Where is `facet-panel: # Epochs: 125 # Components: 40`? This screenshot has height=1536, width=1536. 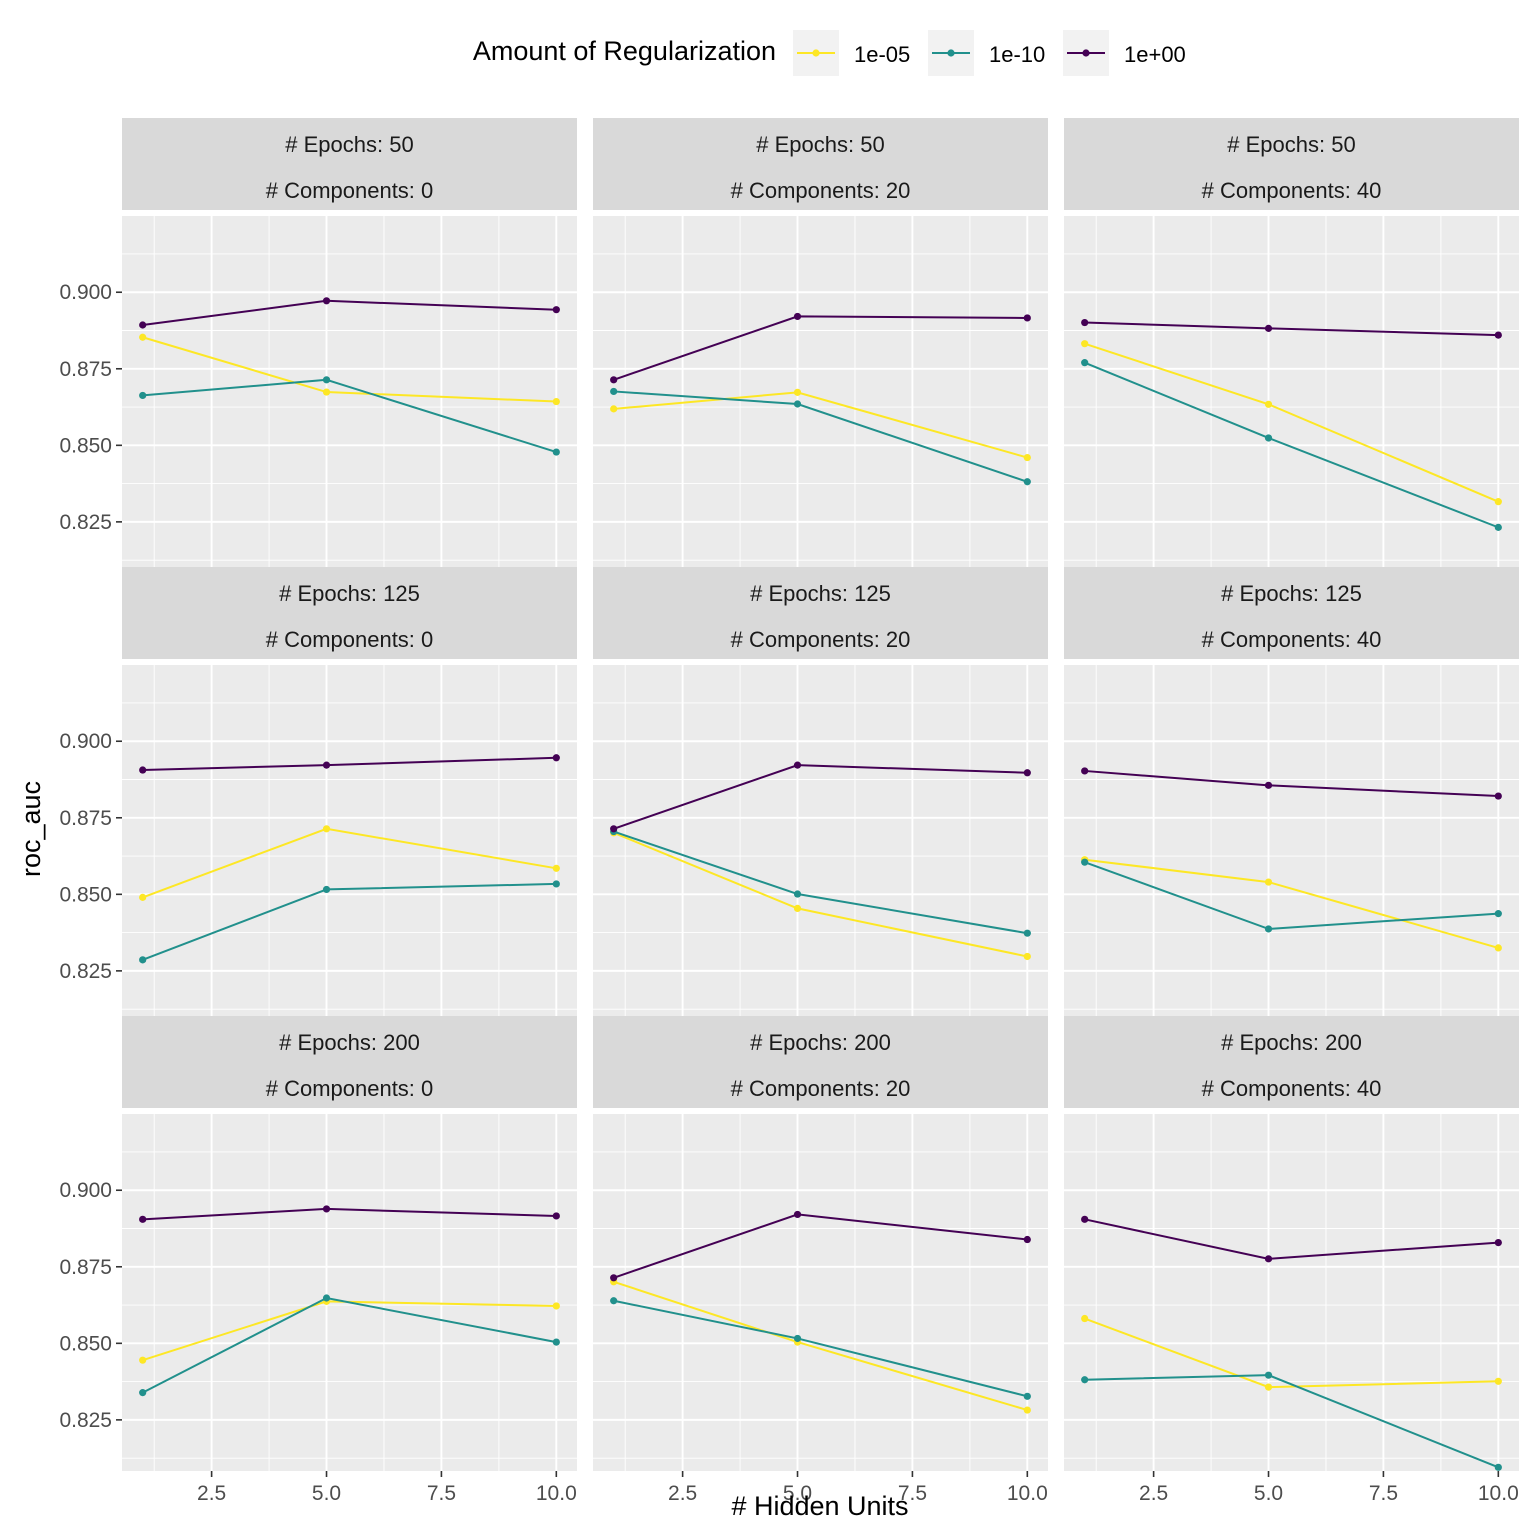 facet-panel: # Epochs: 125 # Components: 40 is located at coordinates (1291, 794).